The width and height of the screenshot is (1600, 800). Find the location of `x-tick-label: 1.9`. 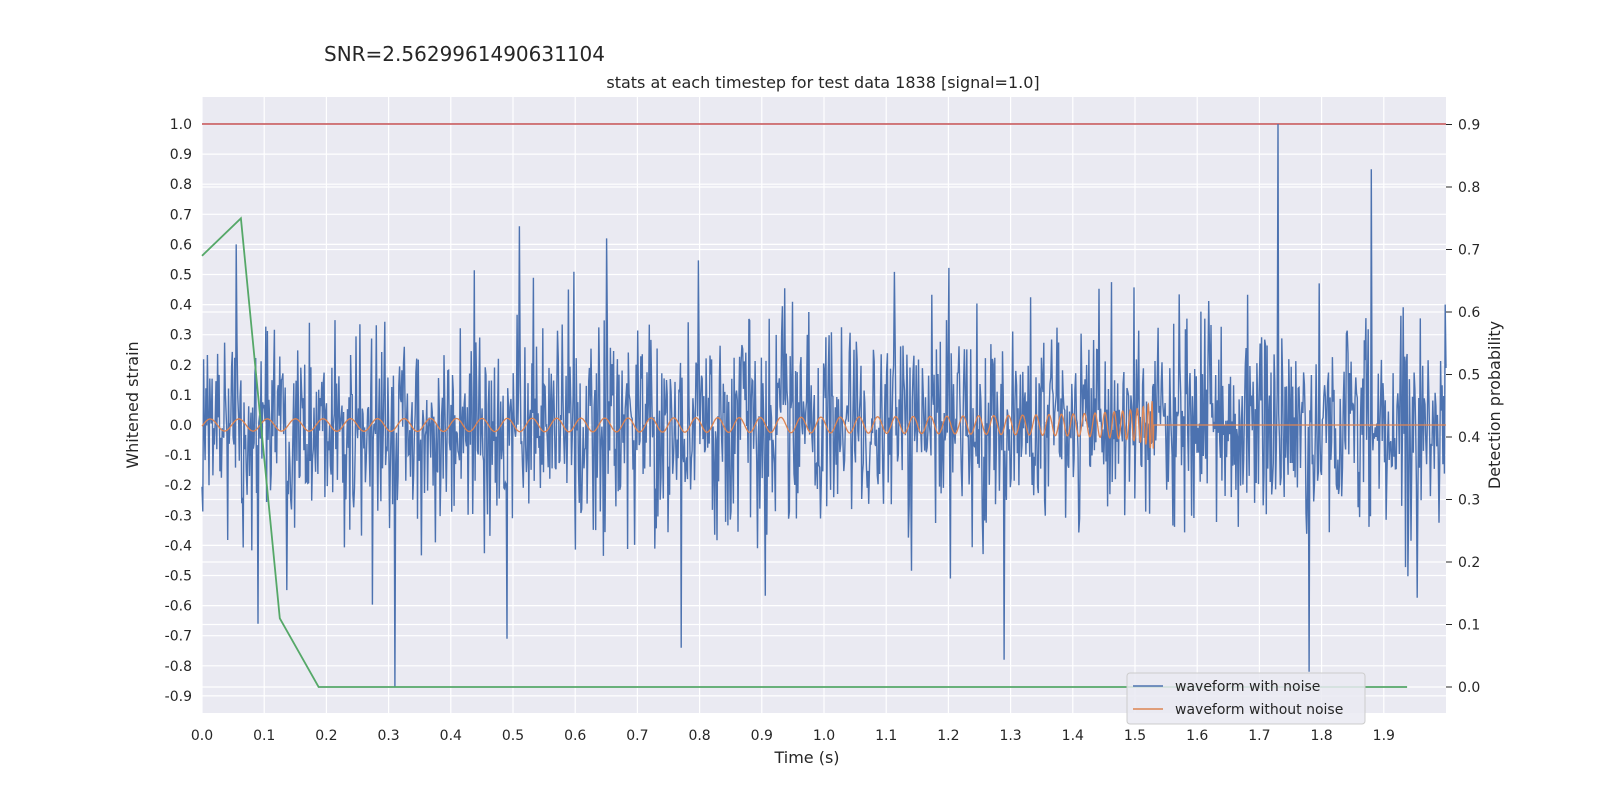

x-tick-label: 1.9 is located at coordinates (1384, 736).